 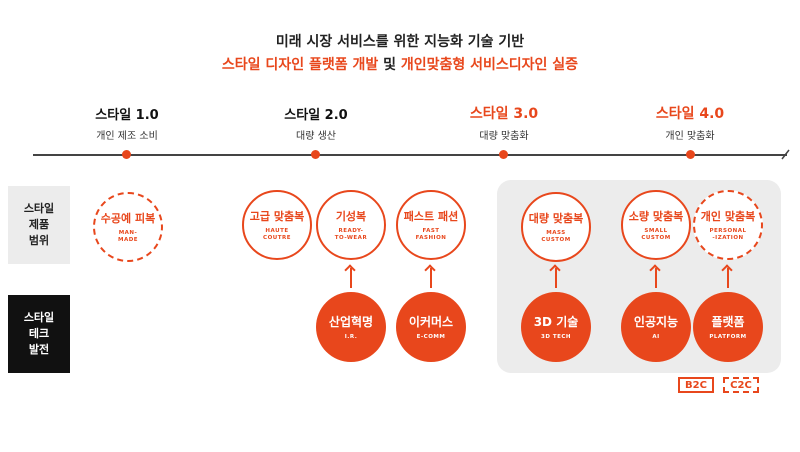 I want to click on product-sub: SMALL CUSTOM, so click(x=656, y=234).